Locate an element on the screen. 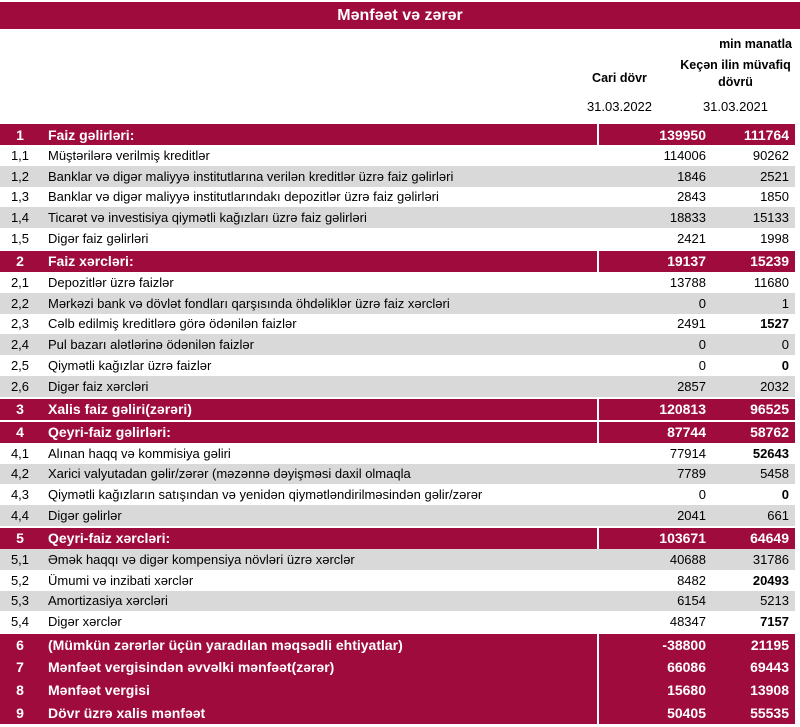  row-label: Pul bazarı alətlərinə ödənilən faizlər is located at coordinates (151, 345).